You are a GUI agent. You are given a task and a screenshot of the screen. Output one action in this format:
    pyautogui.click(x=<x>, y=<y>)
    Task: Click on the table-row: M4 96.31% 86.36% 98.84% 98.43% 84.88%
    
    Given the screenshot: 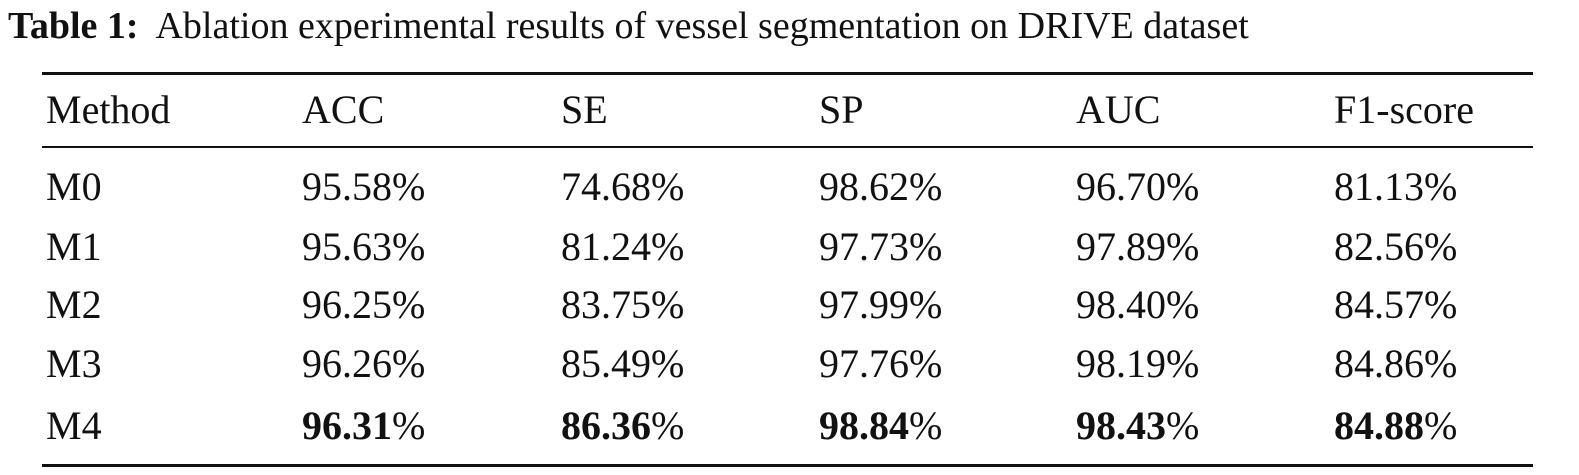 What is the action you would take?
    pyautogui.click(x=789, y=426)
    